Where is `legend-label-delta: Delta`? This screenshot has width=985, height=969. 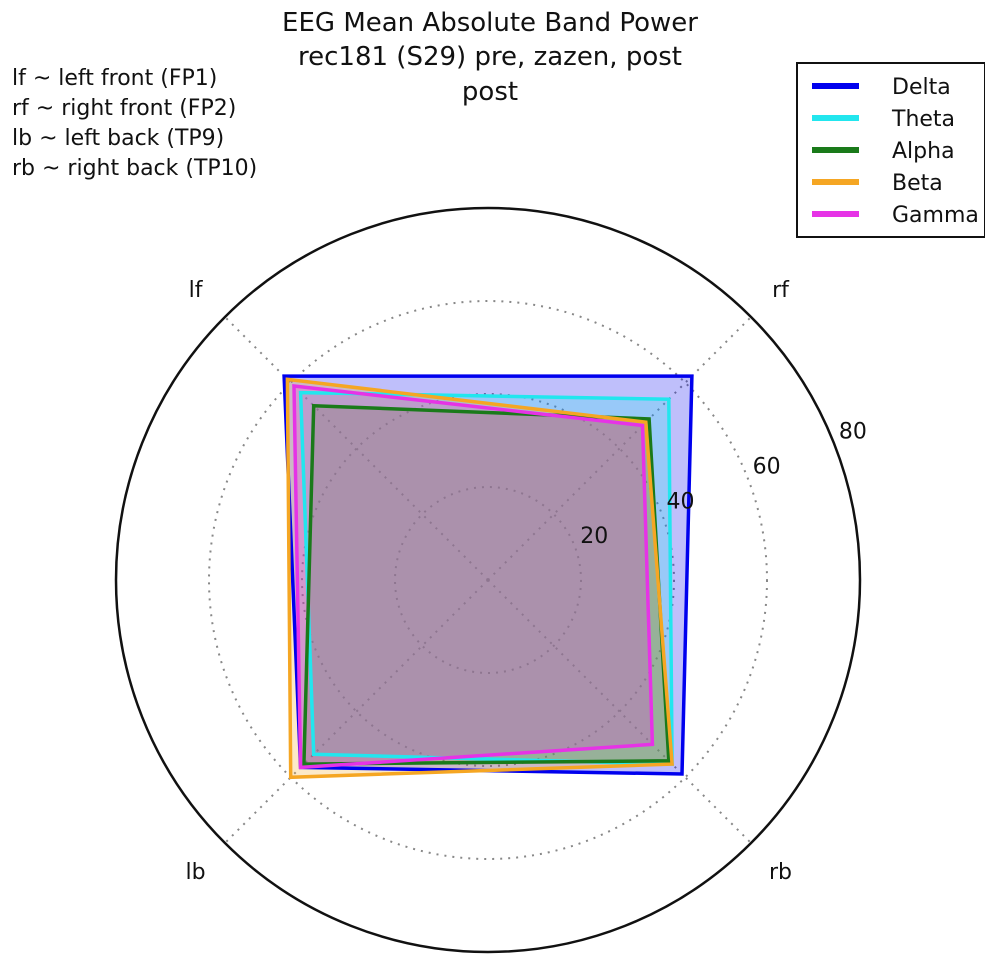
legend-label-delta: Delta is located at coordinates (921, 87).